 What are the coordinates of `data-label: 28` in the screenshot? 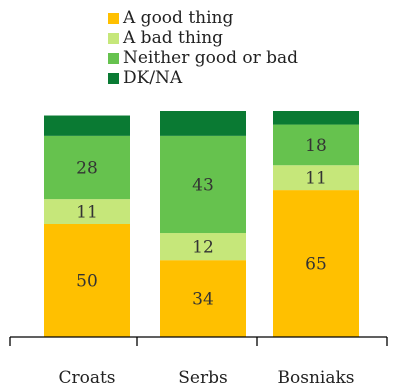 It's located at (87, 169).